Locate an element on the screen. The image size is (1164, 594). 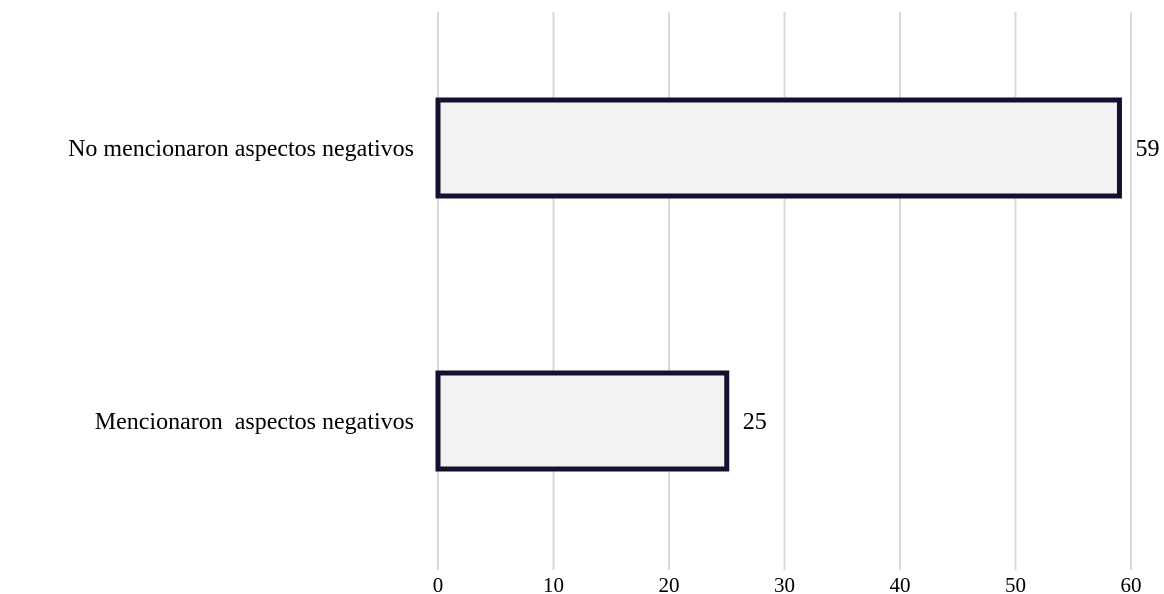
x-tick-label-60: 60 is located at coordinates (1131, 583).